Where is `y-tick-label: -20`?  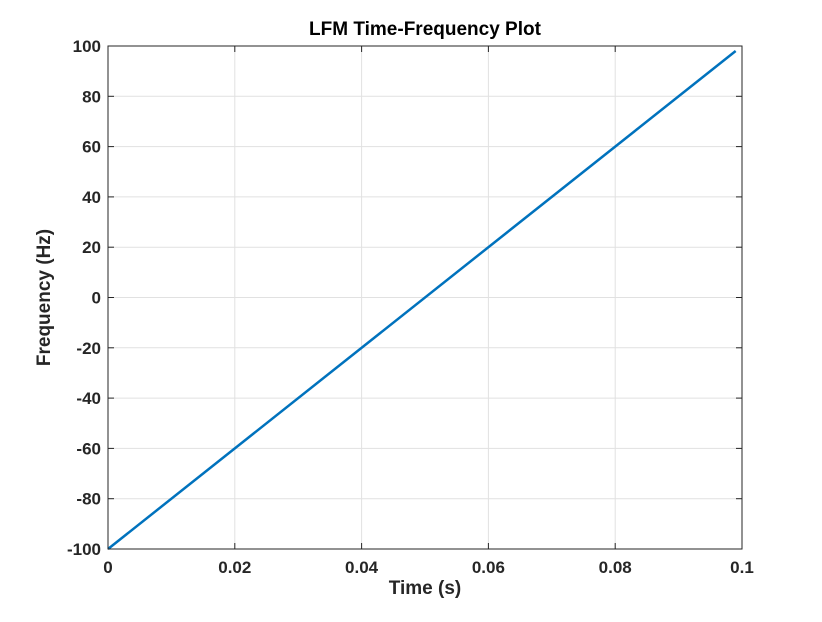
y-tick-label: -20 is located at coordinates (88, 348).